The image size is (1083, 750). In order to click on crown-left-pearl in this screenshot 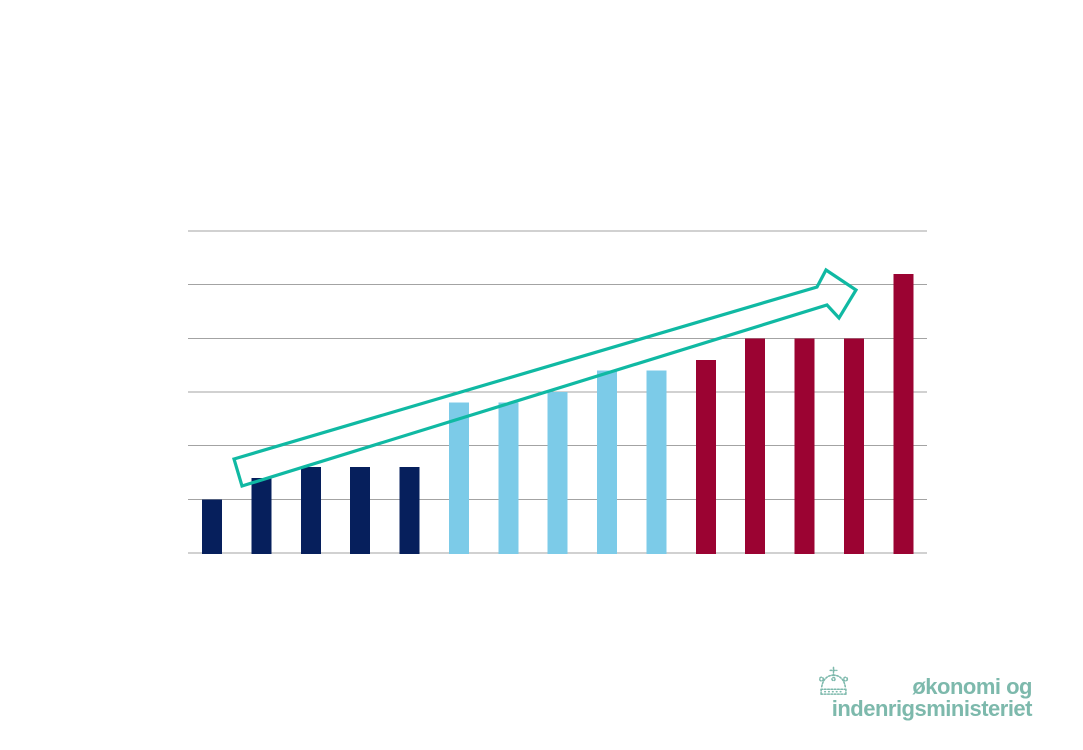, I will do `click(821, 679)`.